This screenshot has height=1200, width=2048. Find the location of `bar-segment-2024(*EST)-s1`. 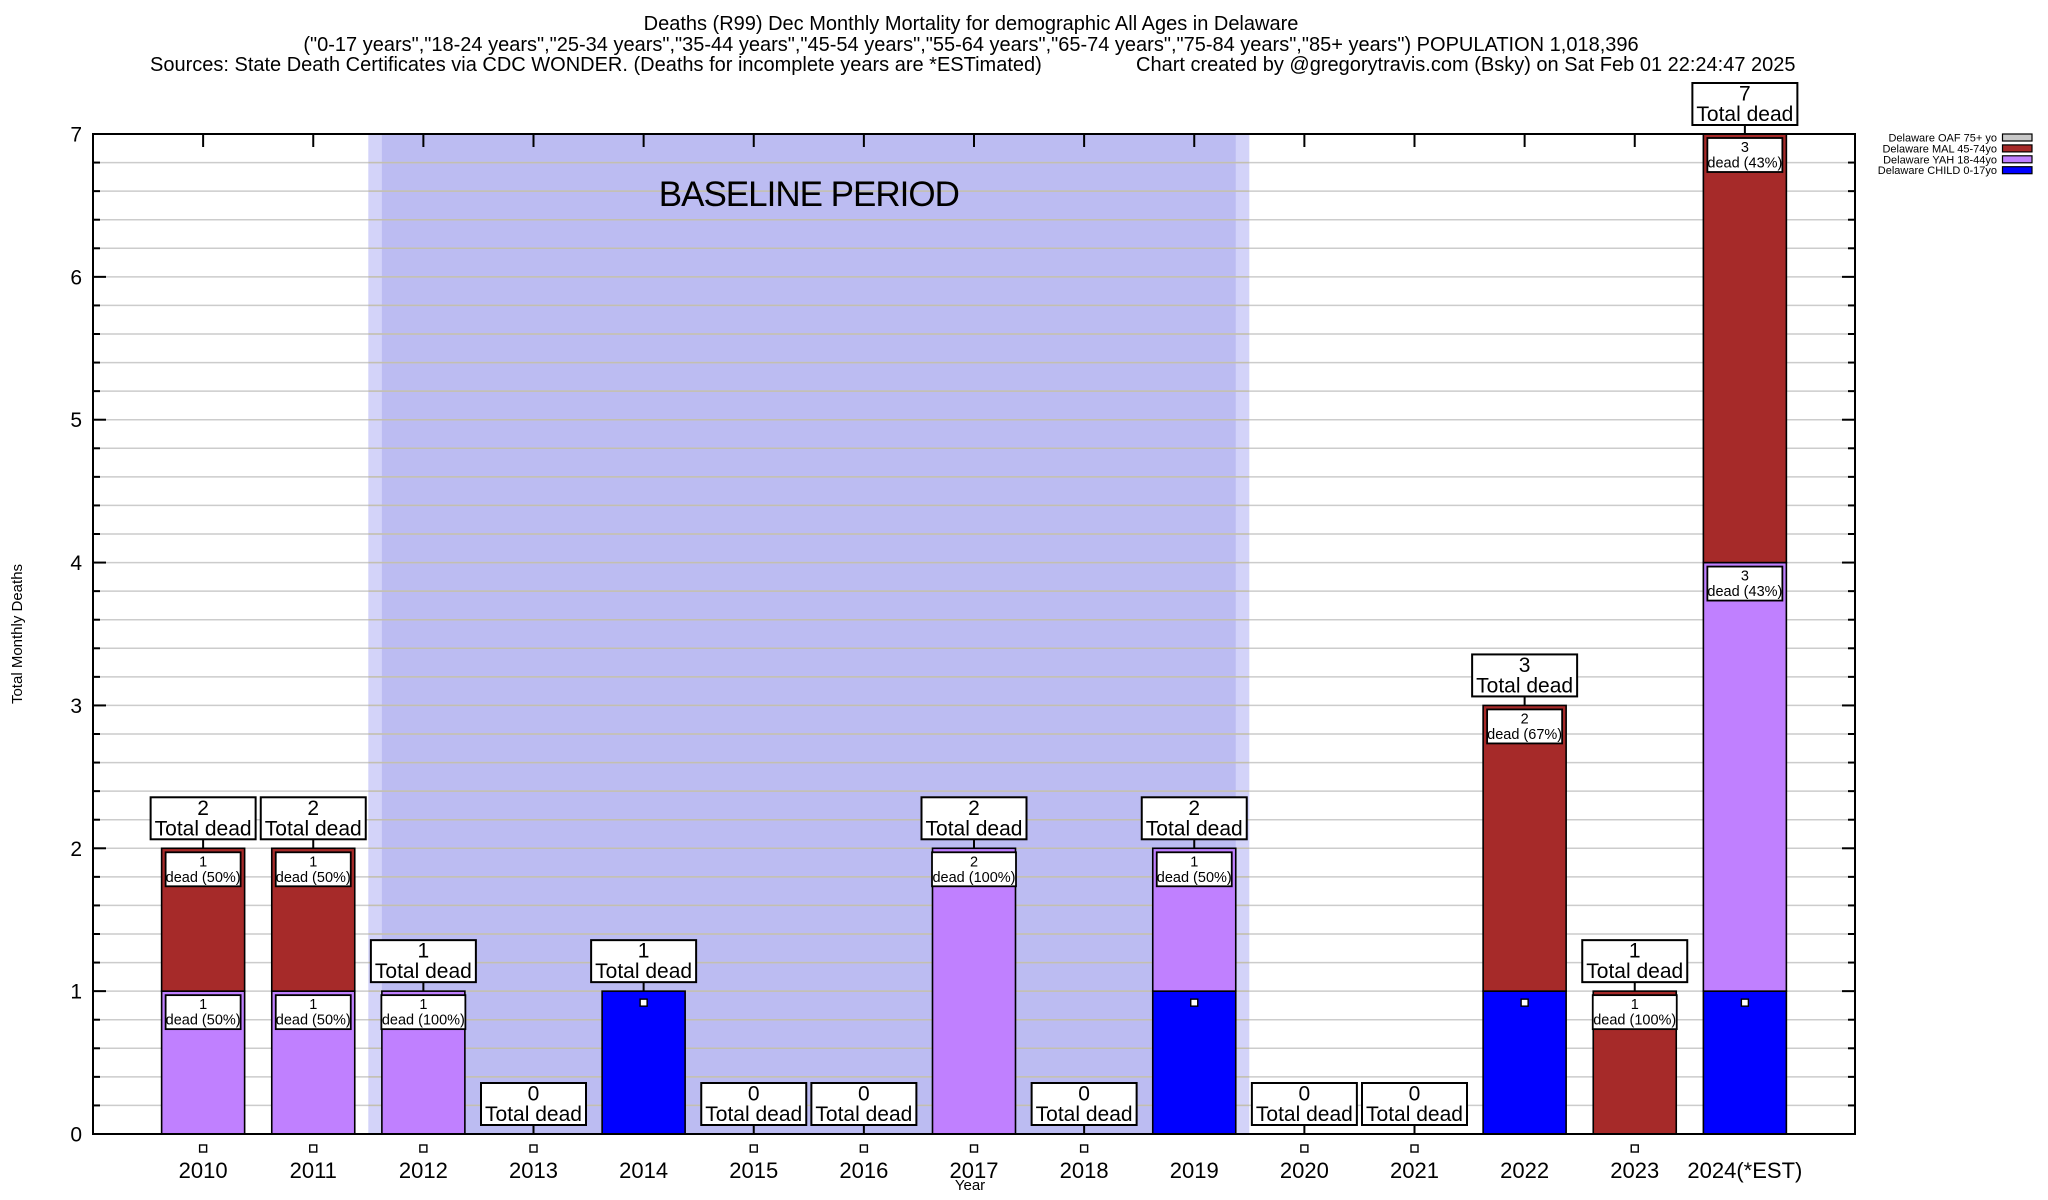

bar-segment-2024(*EST)-s1 is located at coordinates (1745, 776).